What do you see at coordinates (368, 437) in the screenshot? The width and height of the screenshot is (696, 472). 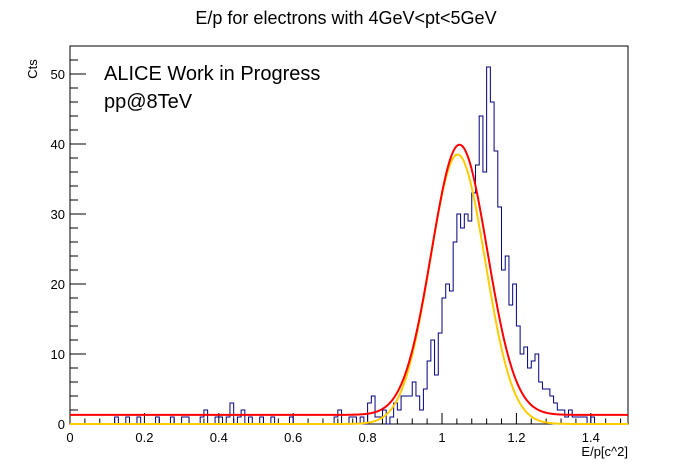 I see `x-tick-label: 0.8` at bounding box center [368, 437].